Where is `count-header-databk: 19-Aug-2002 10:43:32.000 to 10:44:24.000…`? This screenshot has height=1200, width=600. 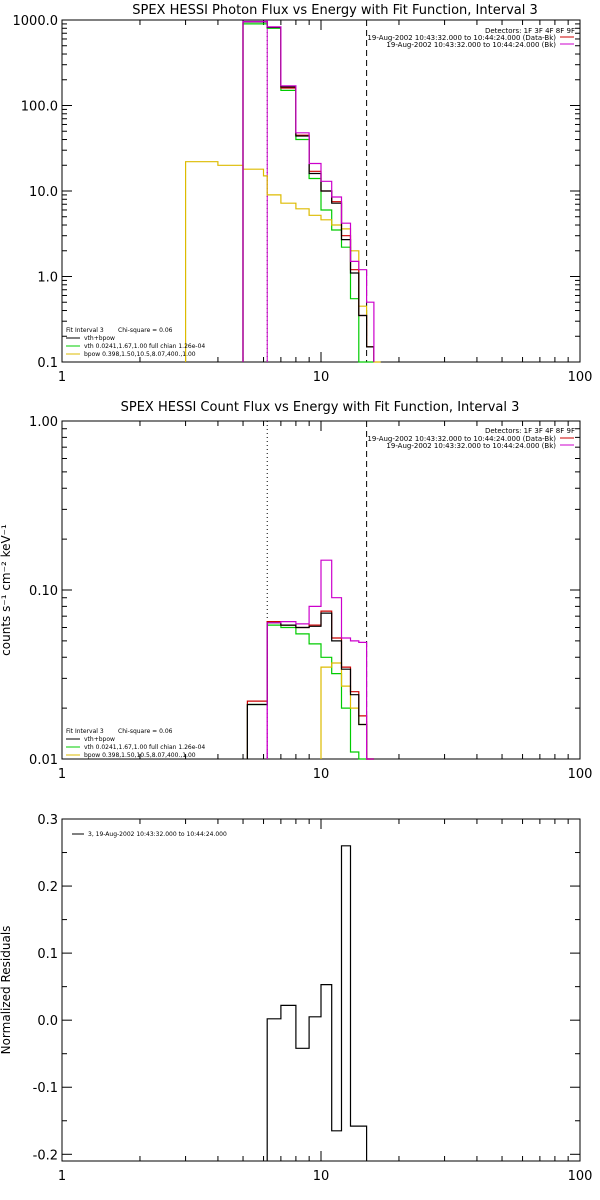
count-header-databk: 19-Aug-2002 10:43:32.000 to 10:44:24.000… is located at coordinates (461, 439).